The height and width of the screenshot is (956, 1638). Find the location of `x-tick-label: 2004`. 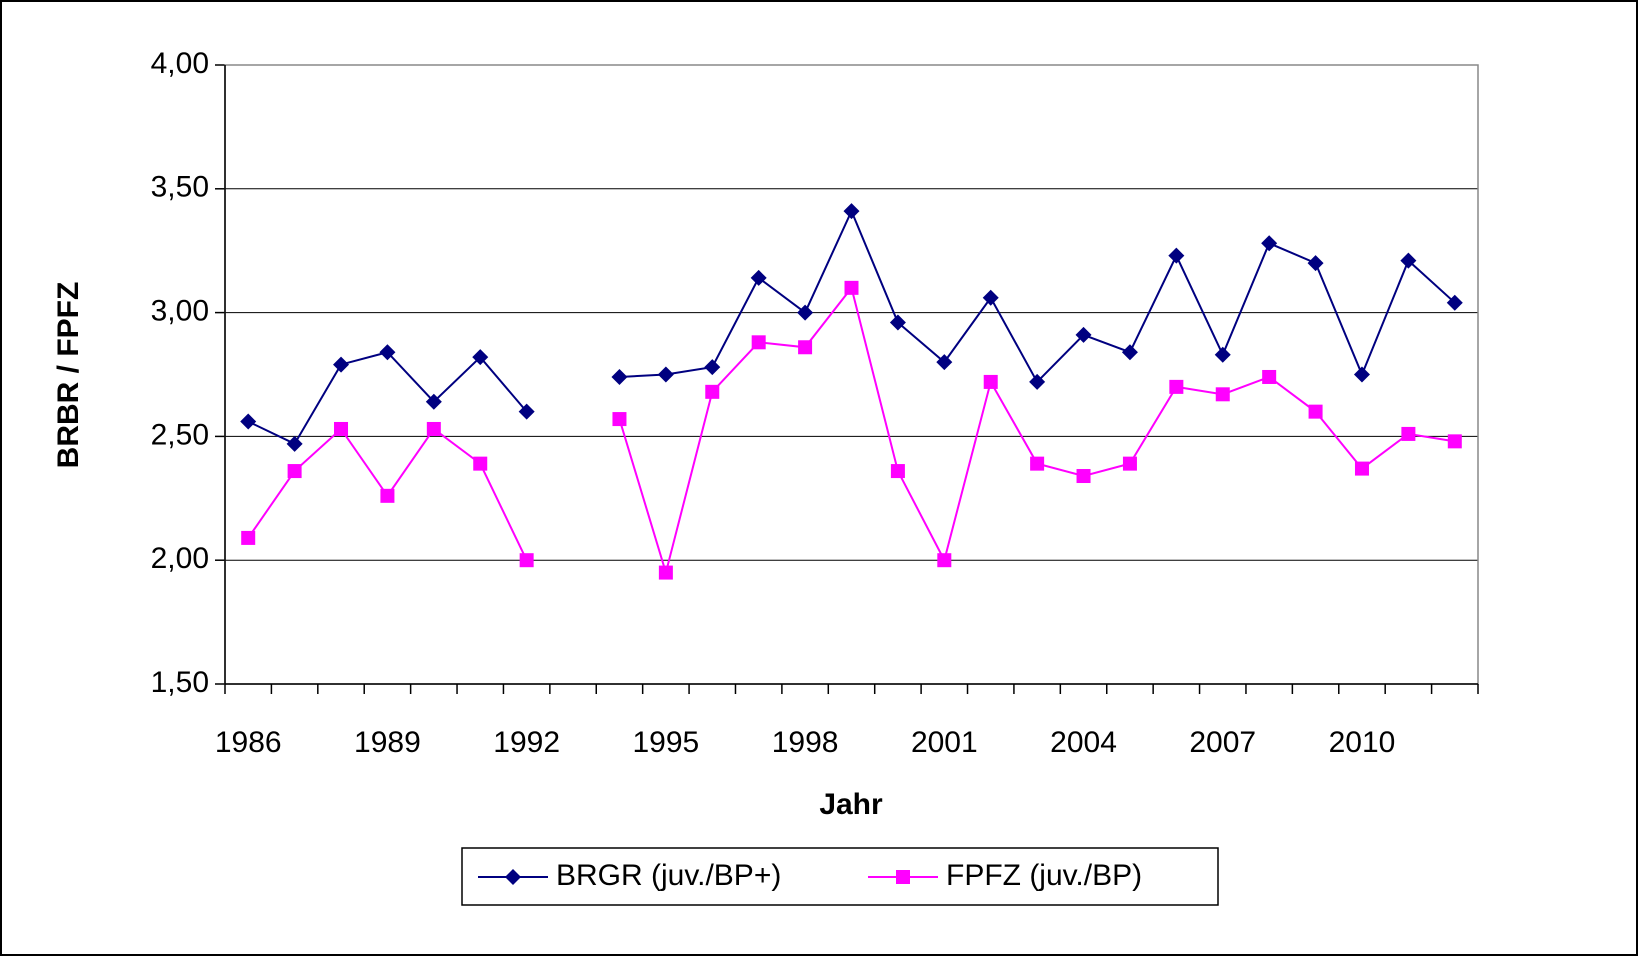

x-tick-label: 2004 is located at coordinates (1083, 742).